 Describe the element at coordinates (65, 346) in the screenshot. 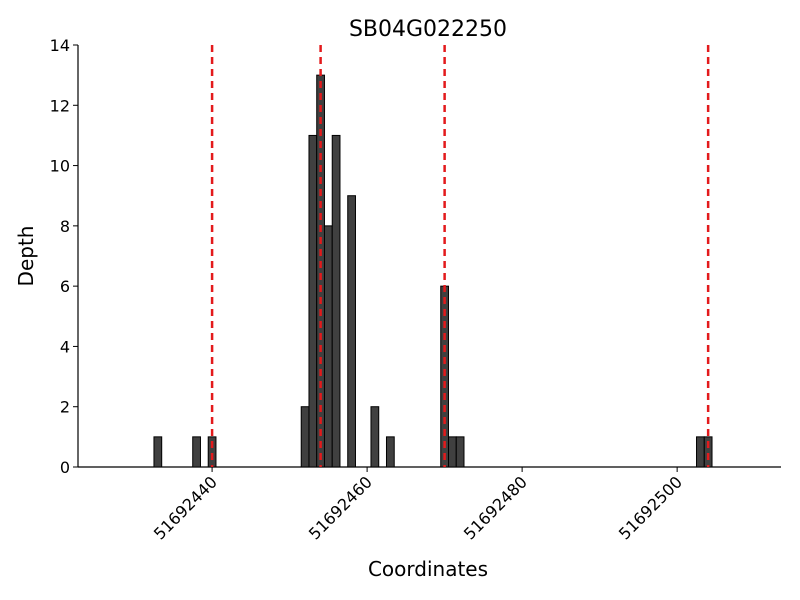

I see `y-tick-label: 4` at that location.